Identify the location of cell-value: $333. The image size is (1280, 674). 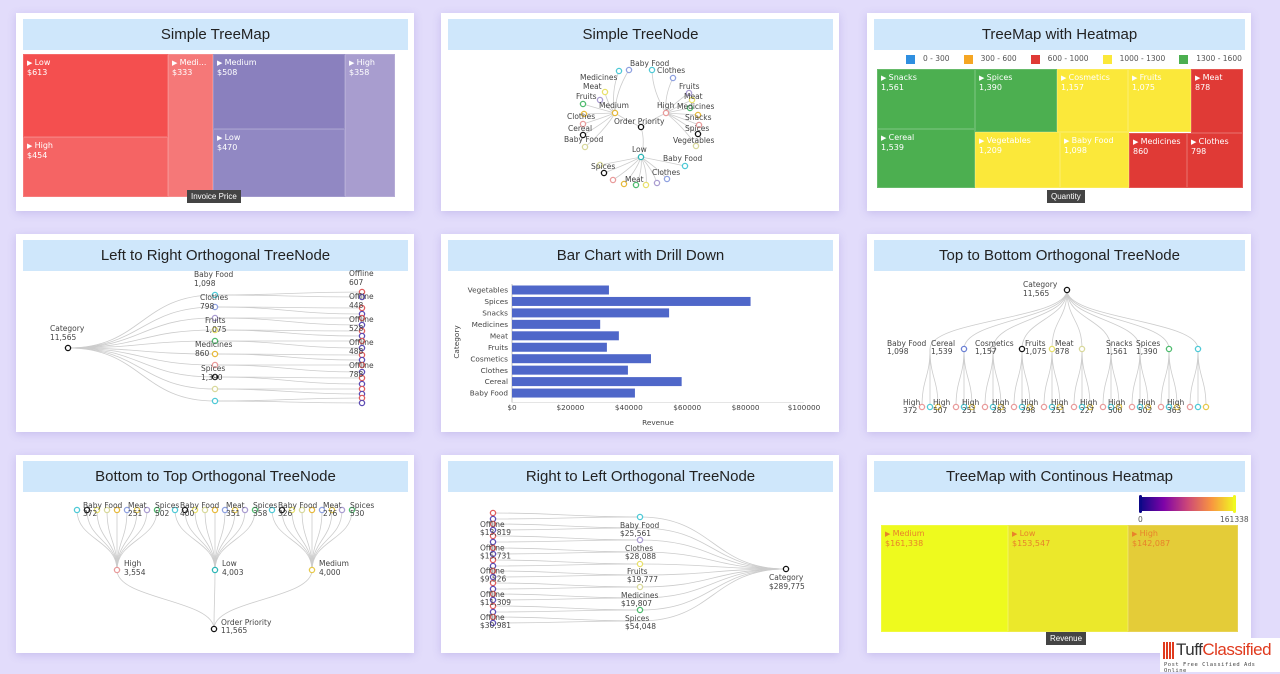
(182, 72).